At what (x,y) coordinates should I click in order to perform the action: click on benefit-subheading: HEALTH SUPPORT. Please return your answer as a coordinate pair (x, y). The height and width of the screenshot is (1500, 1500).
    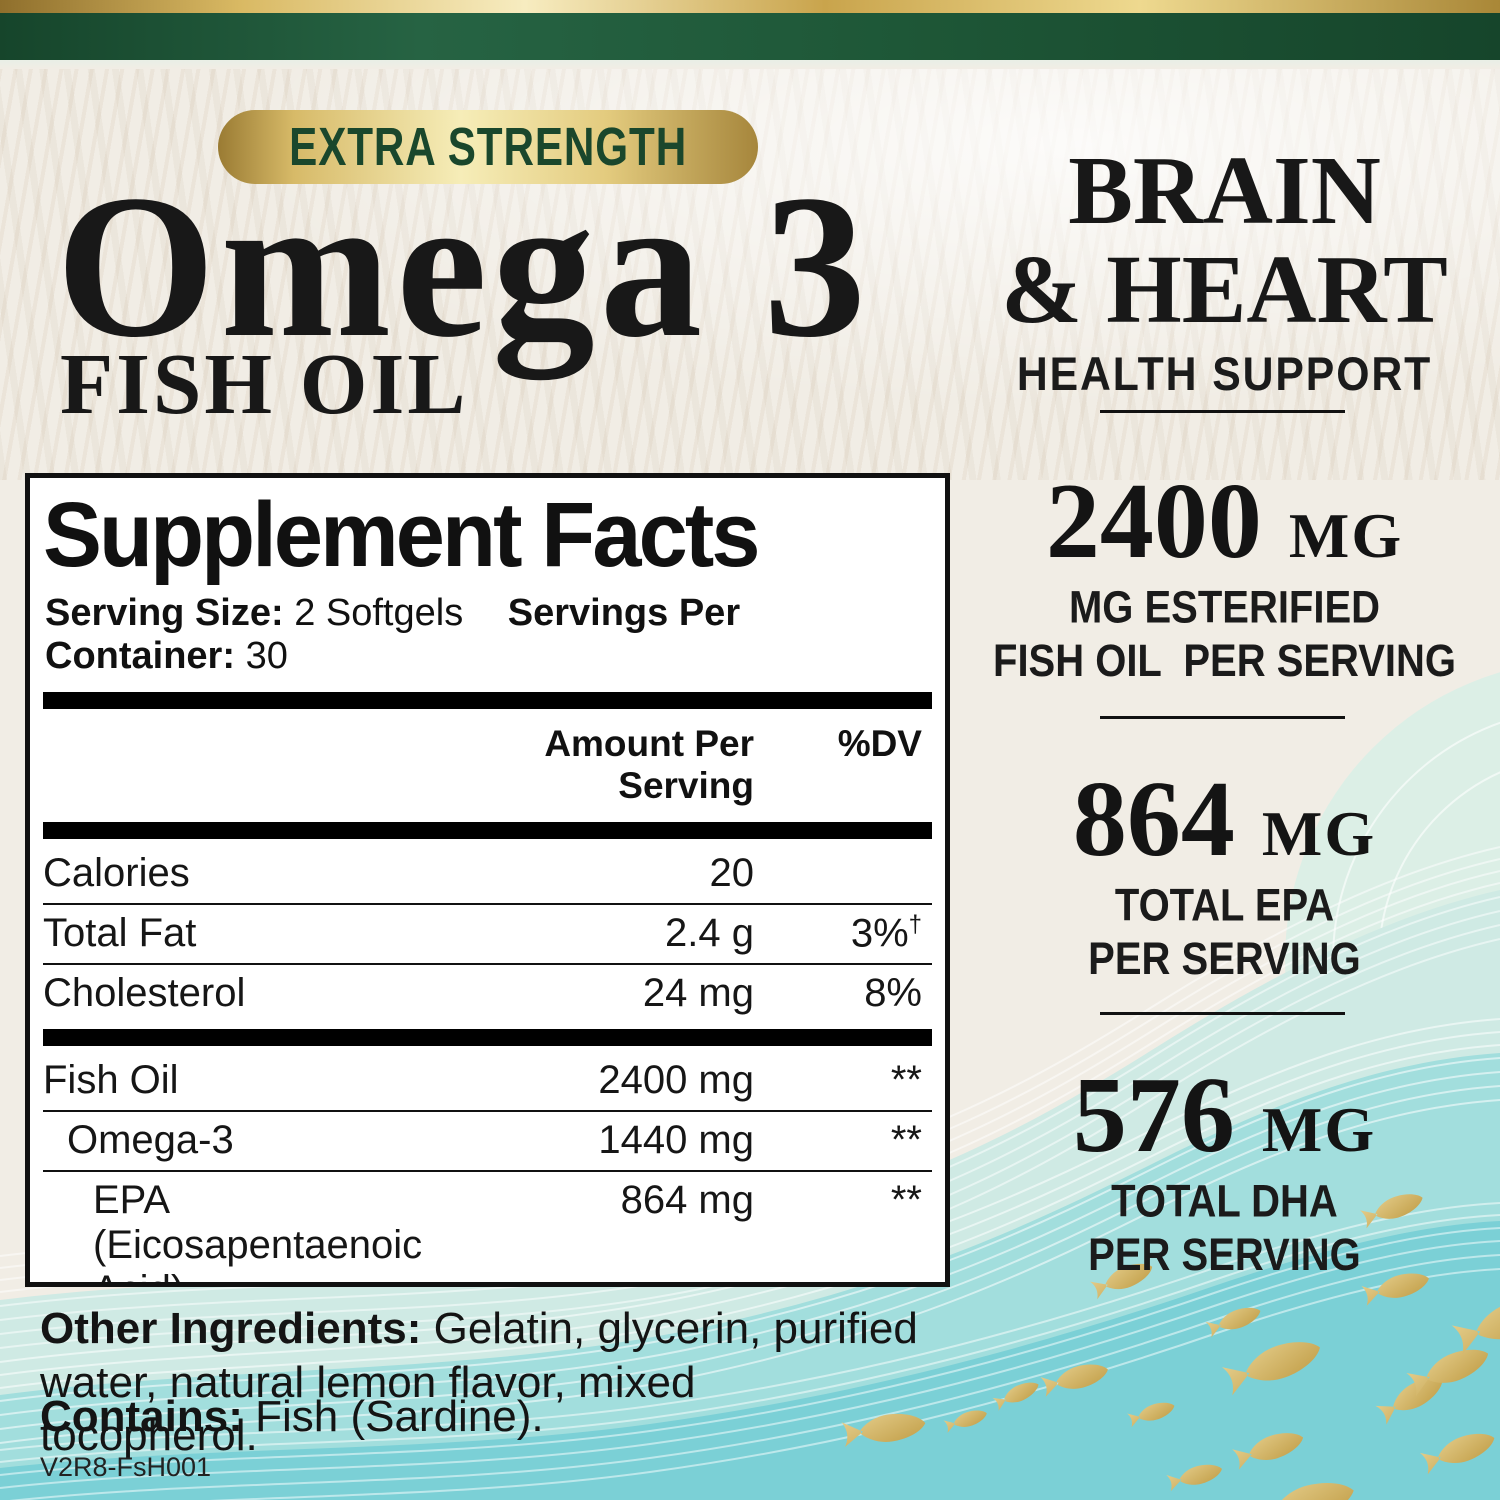
    Looking at the image, I should click on (1224, 373).